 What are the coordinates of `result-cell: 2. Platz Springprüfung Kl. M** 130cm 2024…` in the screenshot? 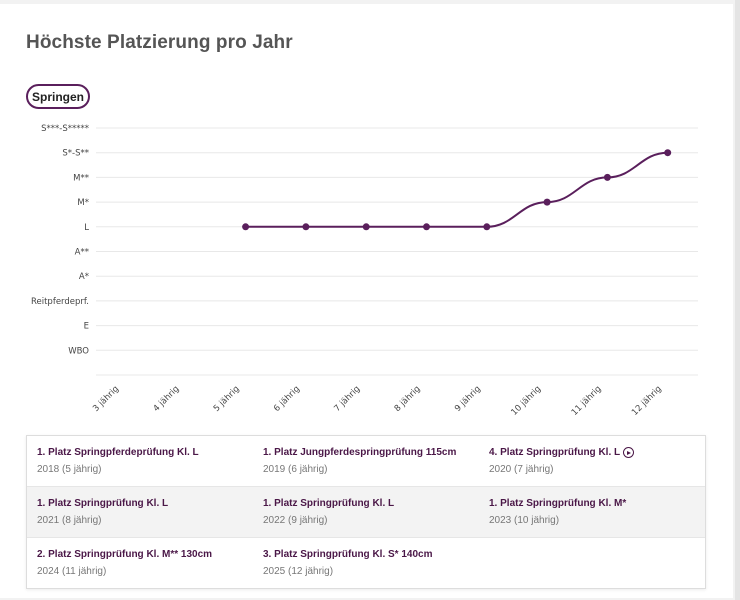 It's located at (140, 563).